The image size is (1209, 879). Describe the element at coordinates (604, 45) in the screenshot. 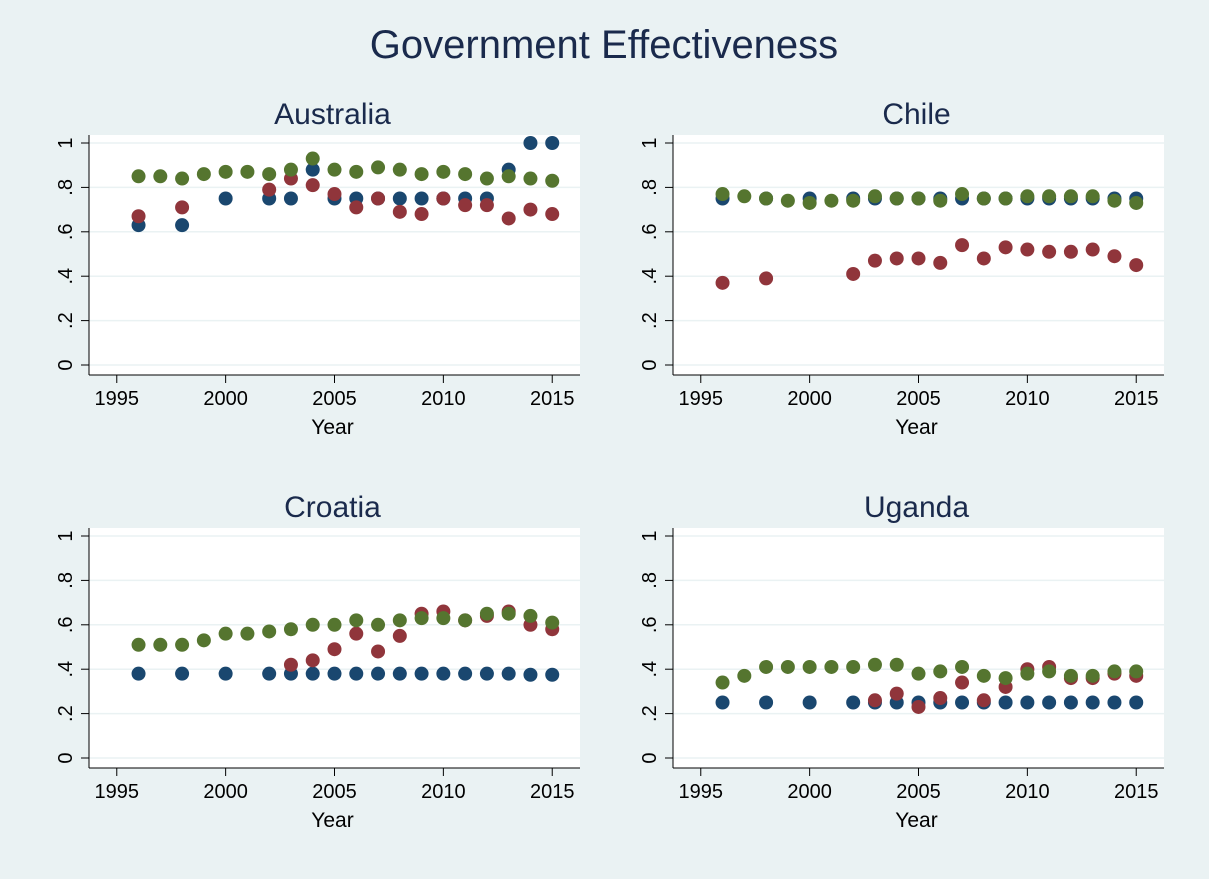

I see `figure-title: Government Effectiveness` at that location.